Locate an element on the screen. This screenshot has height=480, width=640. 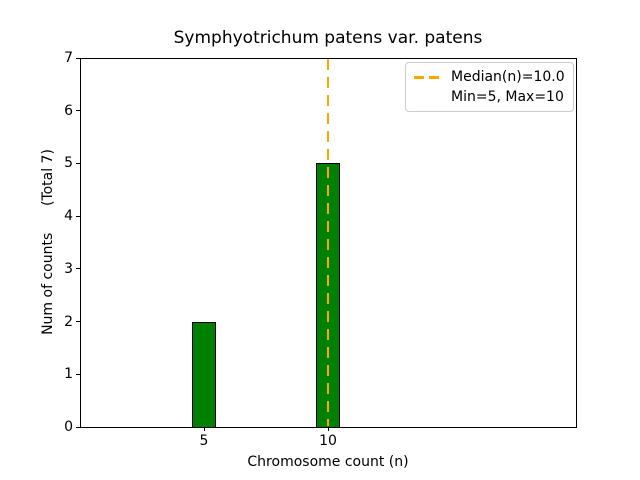
y-tick-label: 5 is located at coordinates (68, 163).